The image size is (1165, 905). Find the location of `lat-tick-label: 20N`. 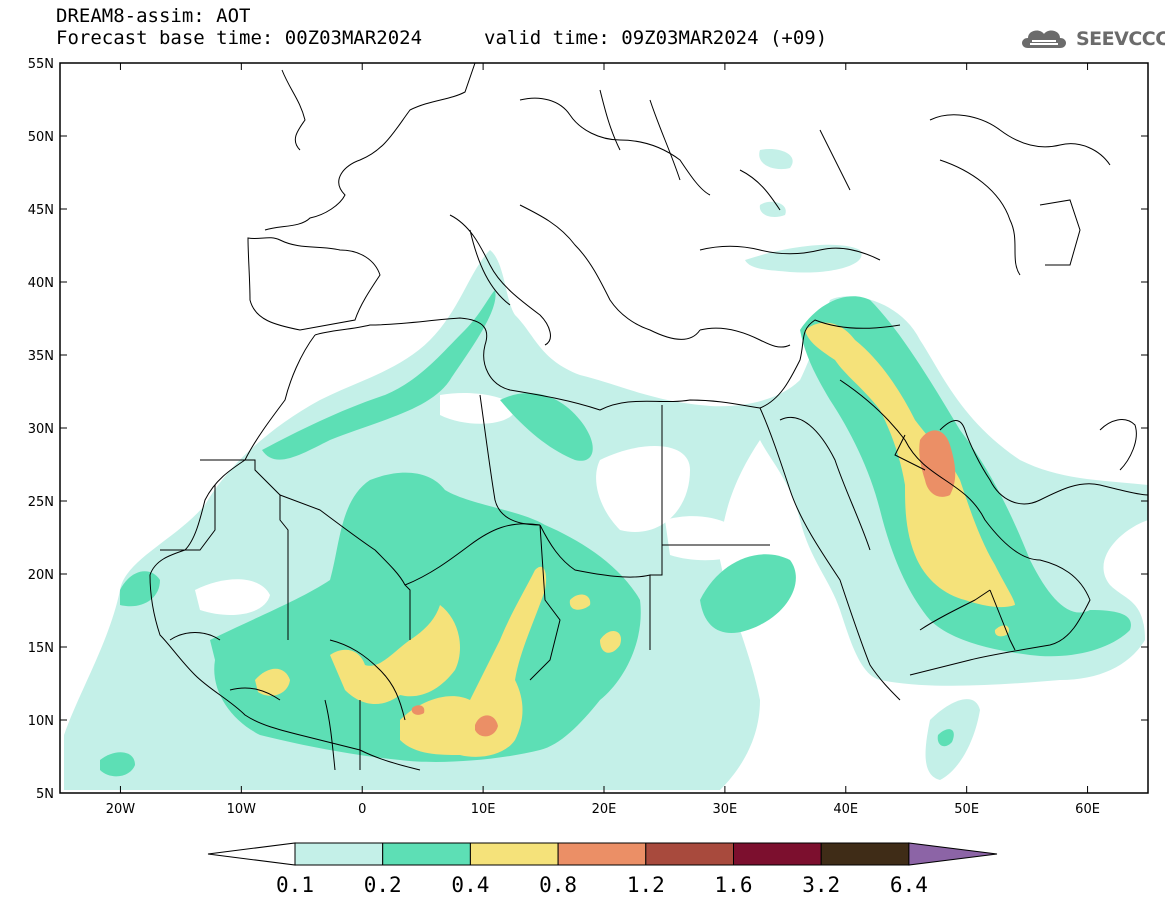

lat-tick-label: 20N is located at coordinates (41, 575).